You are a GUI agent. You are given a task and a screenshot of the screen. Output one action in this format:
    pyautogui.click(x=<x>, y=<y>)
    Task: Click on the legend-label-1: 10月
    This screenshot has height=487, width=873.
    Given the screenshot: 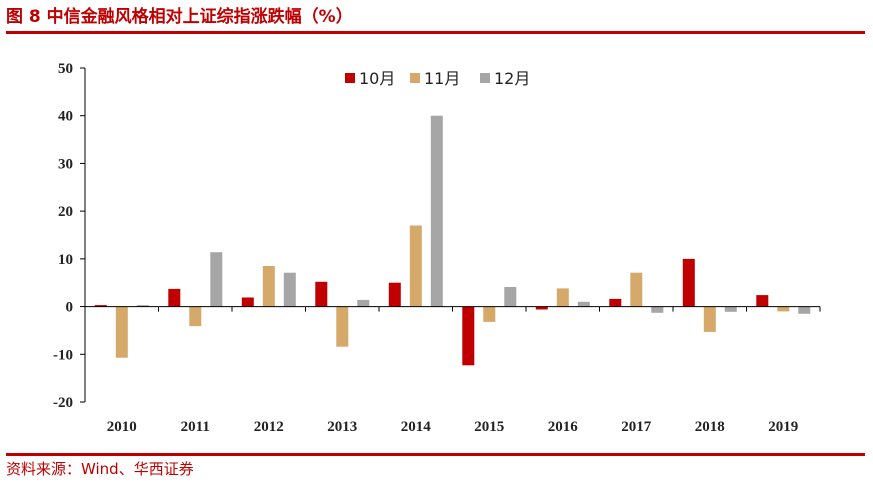 What is the action you would take?
    pyautogui.click(x=377, y=78)
    